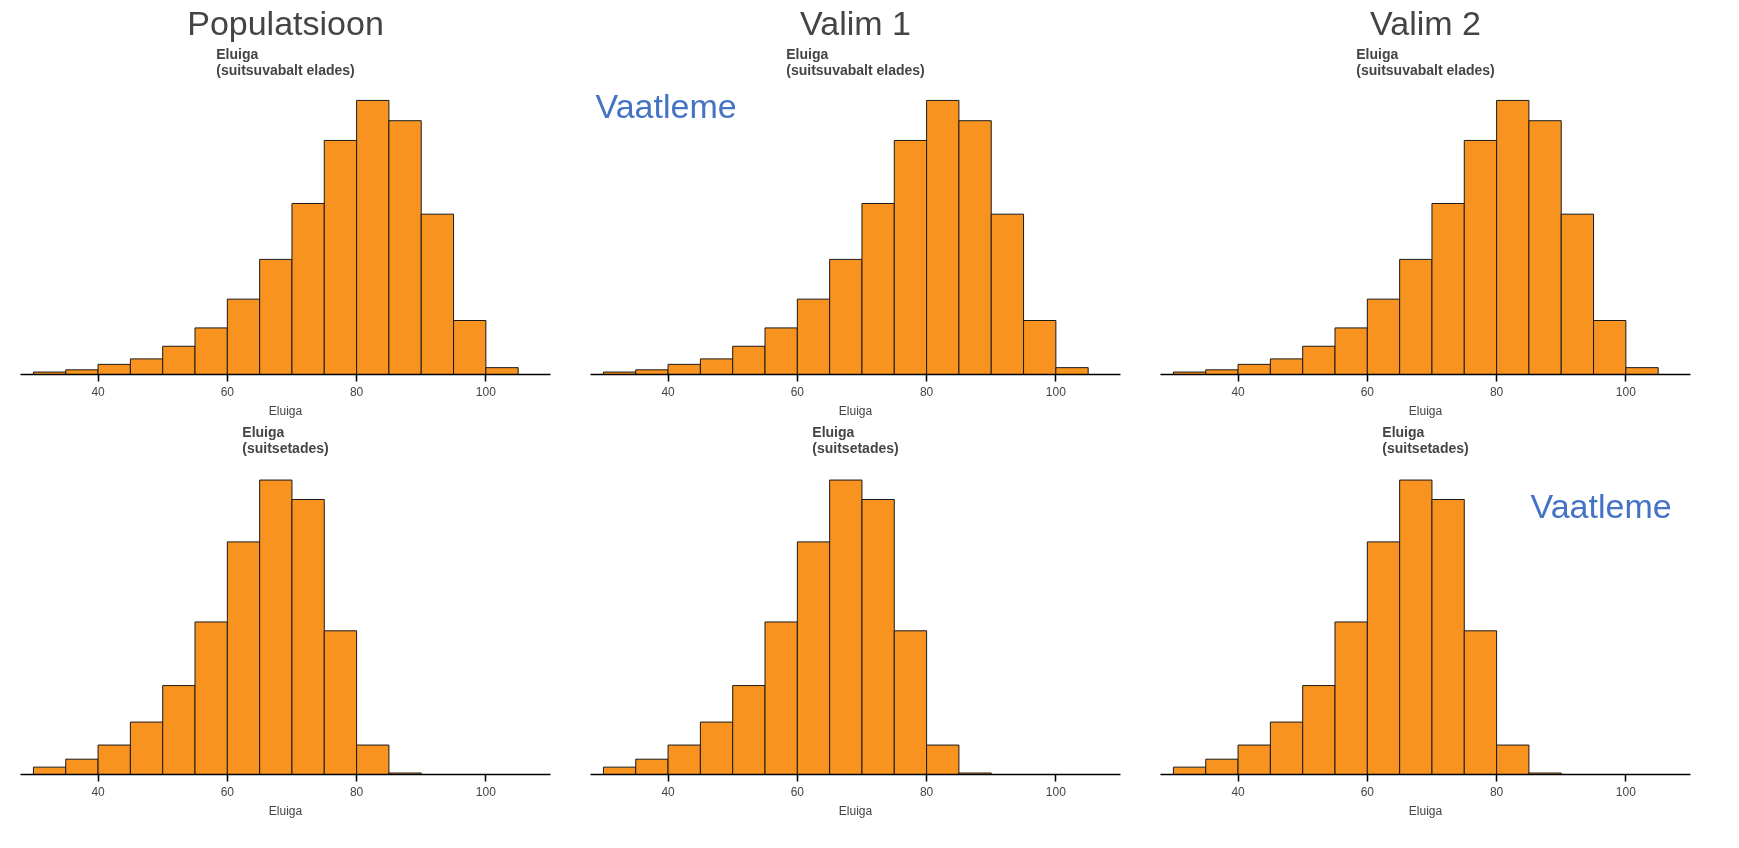 Image resolution: width=1739 pixels, height=848 pixels. I want to click on chart-title: Valim 1, so click(855, 22).